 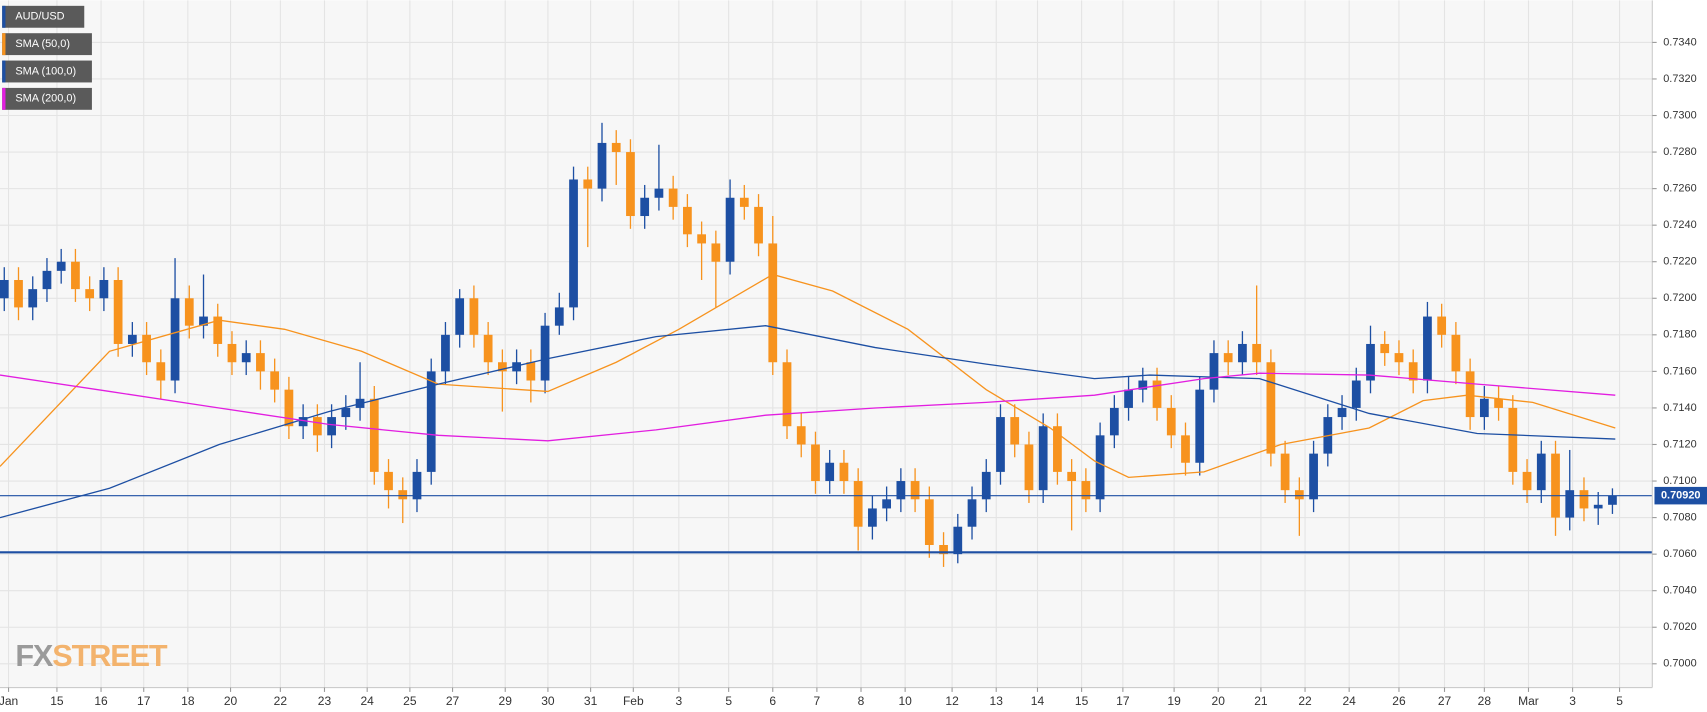 I want to click on x-tick-label: 15, so click(x=1082, y=701).